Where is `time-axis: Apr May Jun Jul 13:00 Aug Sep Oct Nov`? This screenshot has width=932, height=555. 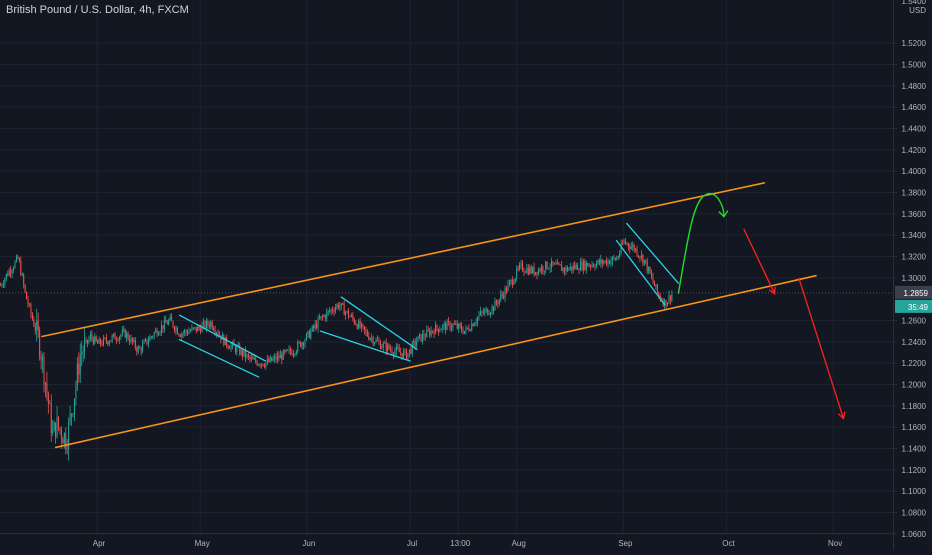
time-axis: Apr May Jun Jul 13:00 Aug Sep Oct Nov is located at coordinates (446, 541).